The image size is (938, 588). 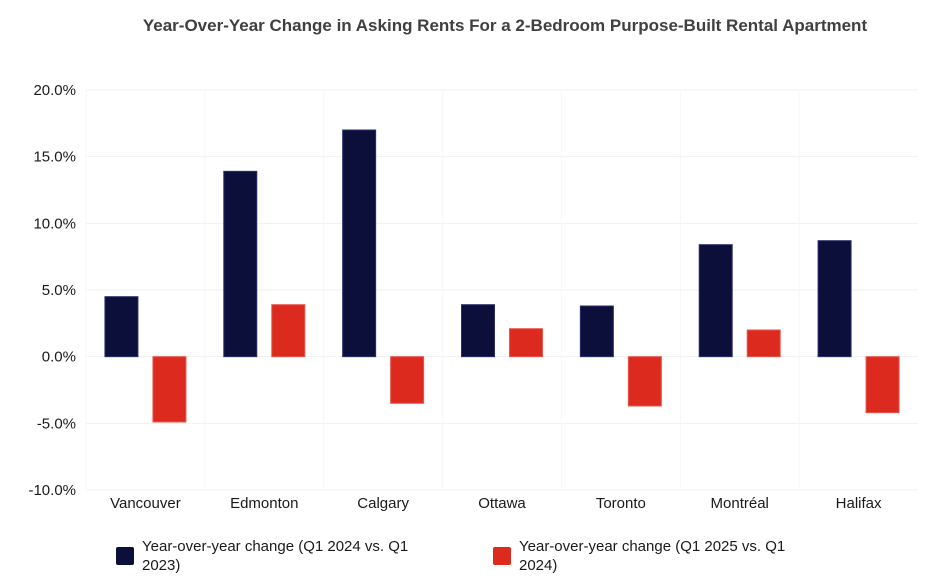 I want to click on y-tick-label: 5.0%, so click(x=59, y=290).